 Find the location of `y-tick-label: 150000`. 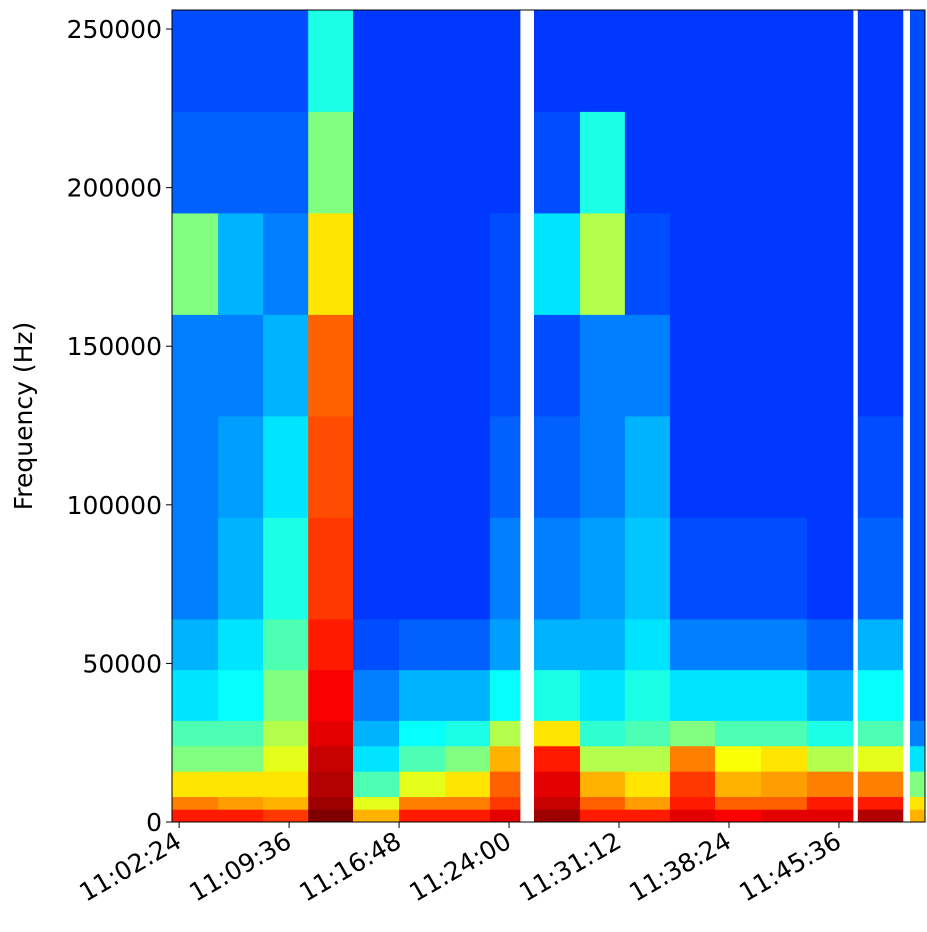

y-tick-label: 150000 is located at coordinates (114, 346).